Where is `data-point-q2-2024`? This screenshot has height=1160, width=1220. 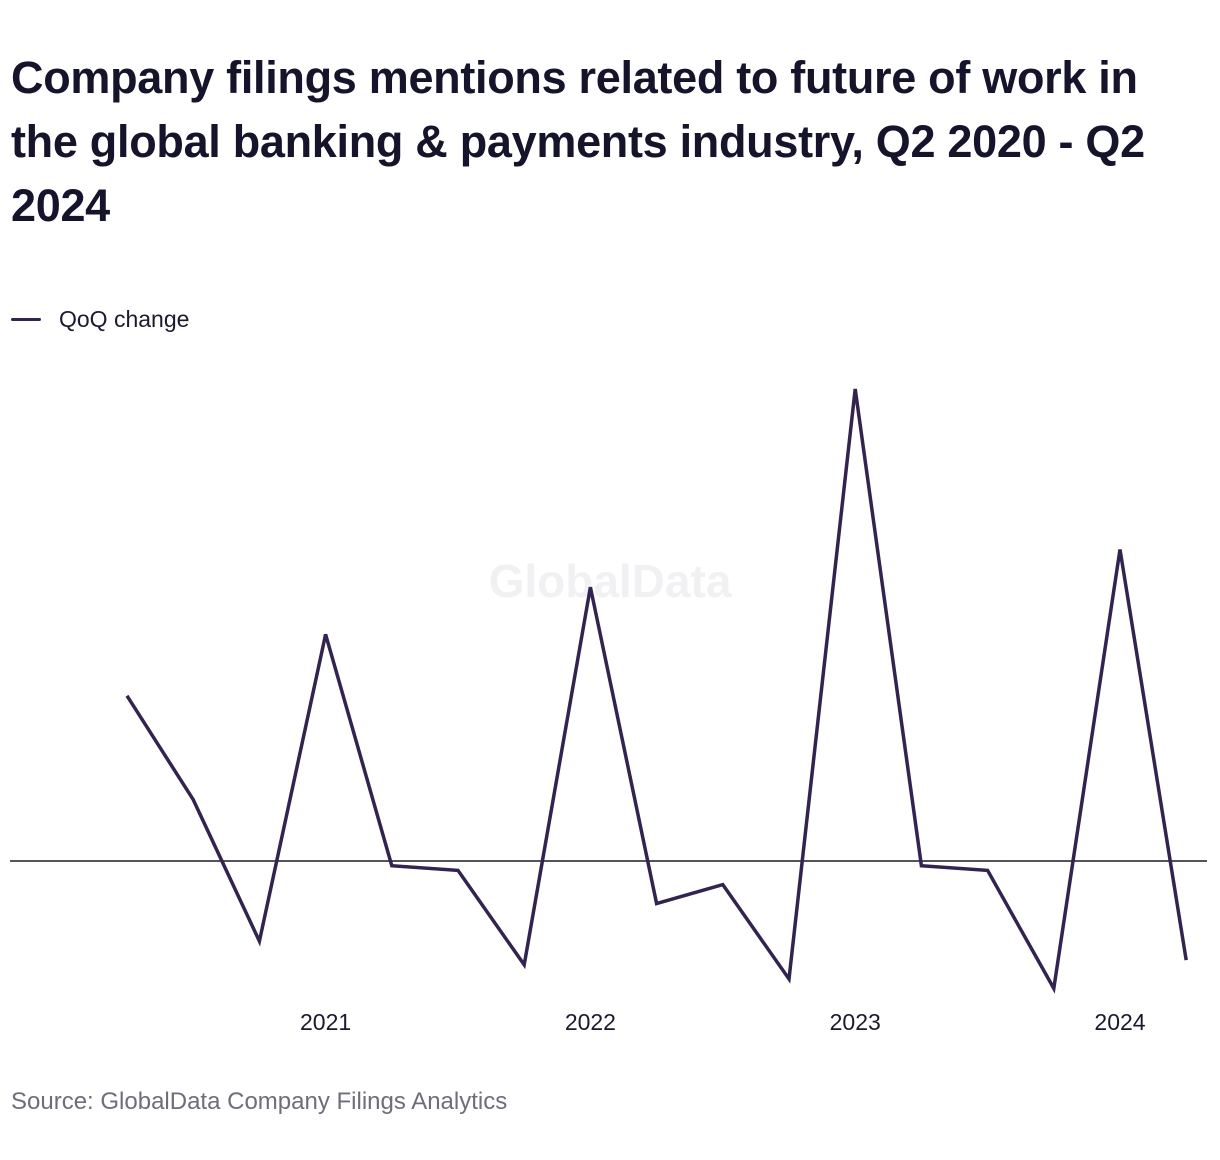
data-point-q2-2024 is located at coordinates (1186, 960).